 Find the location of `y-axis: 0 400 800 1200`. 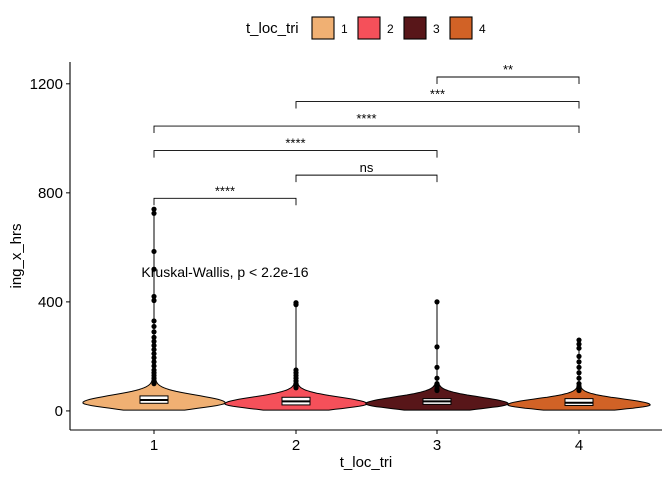

y-axis: 0 400 800 1200 is located at coordinates (50, 246).